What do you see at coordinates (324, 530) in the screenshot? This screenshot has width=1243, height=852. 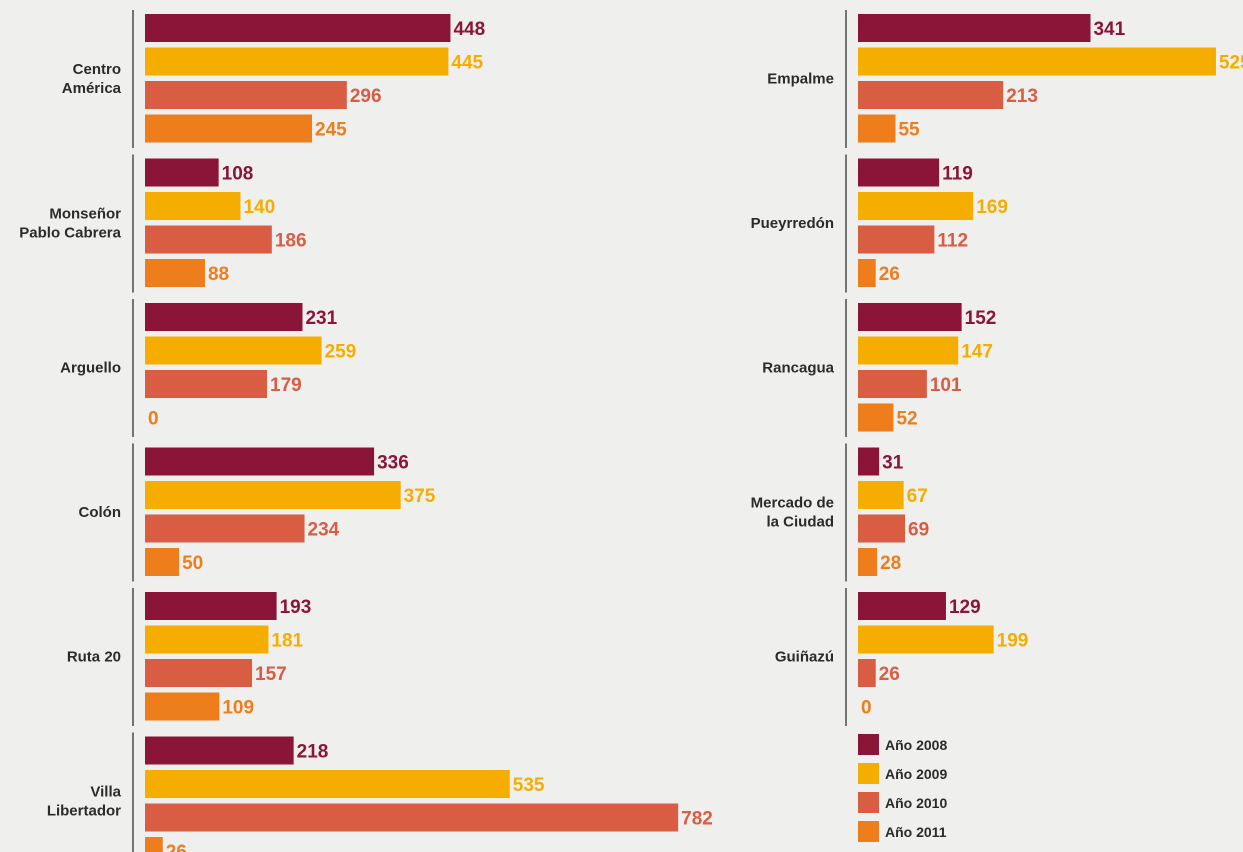 I see `value-label: 234` at bounding box center [324, 530].